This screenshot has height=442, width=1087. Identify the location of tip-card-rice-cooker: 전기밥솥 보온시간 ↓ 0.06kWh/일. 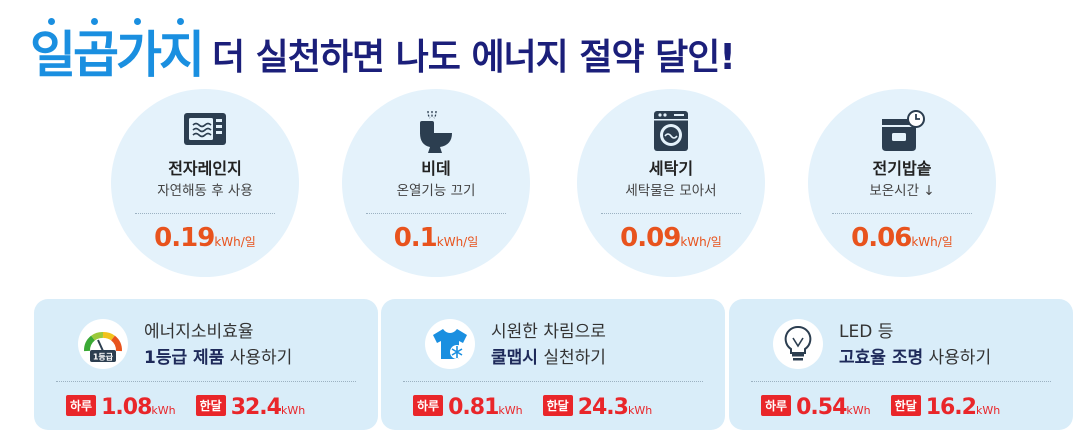
(902, 183).